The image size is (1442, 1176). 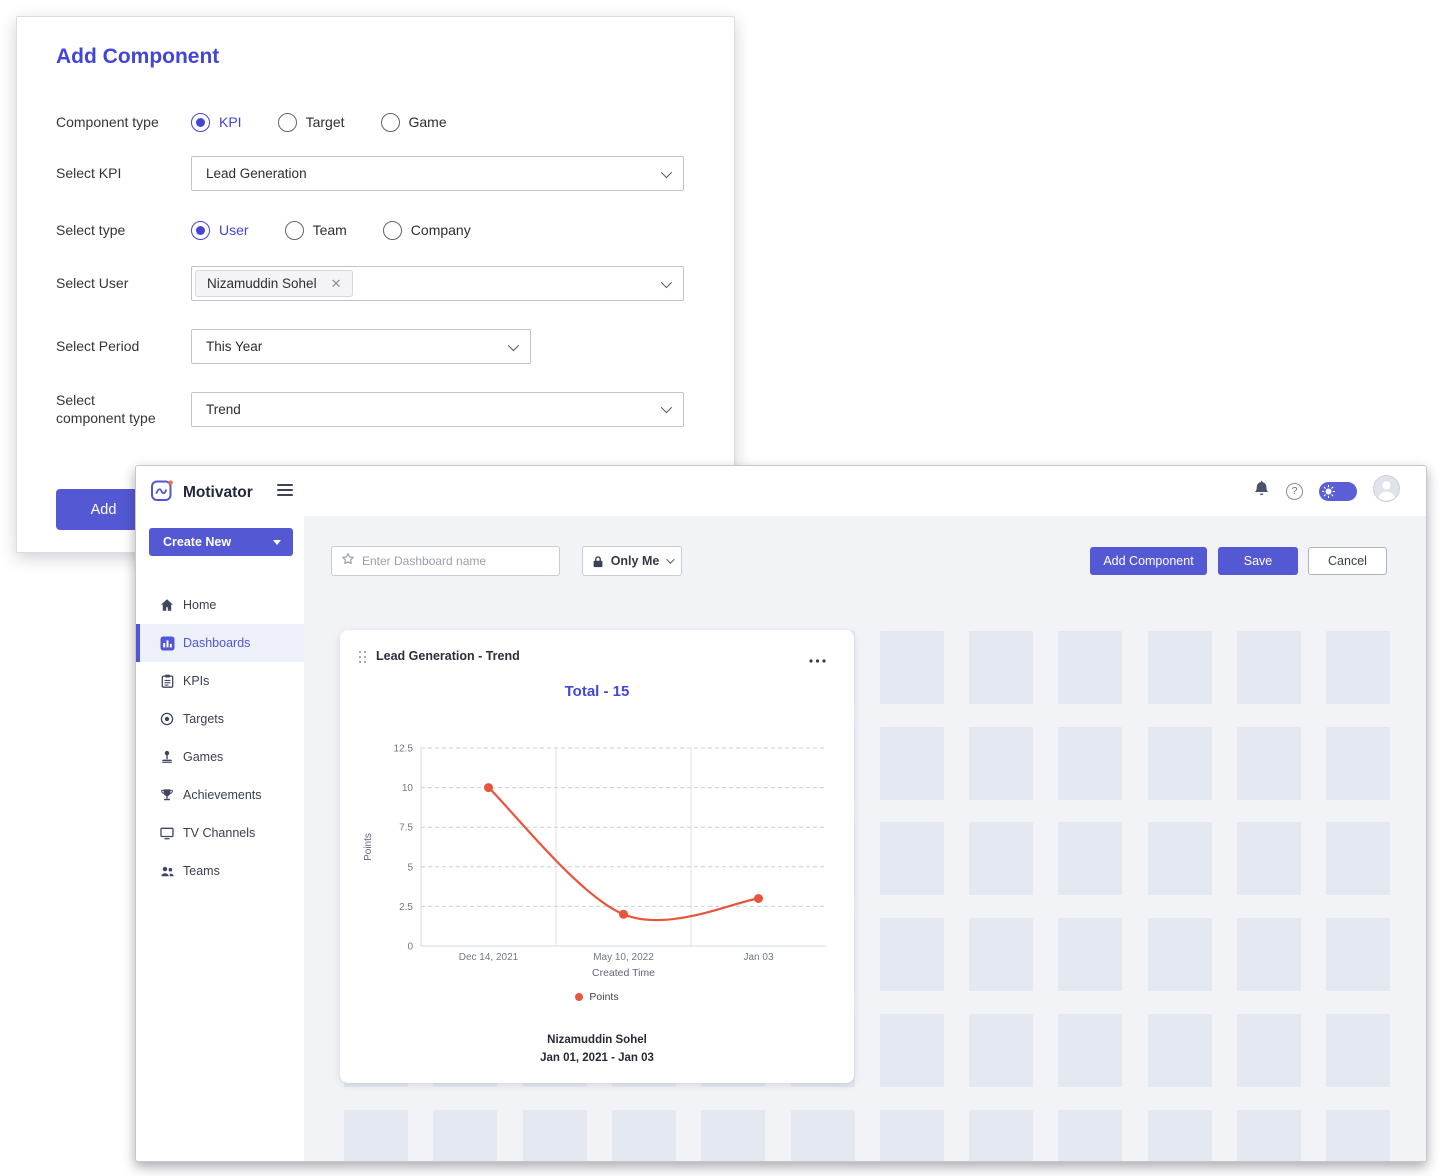 I want to click on sidebar-item-dashboards: Dashboards, so click(x=220, y=643).